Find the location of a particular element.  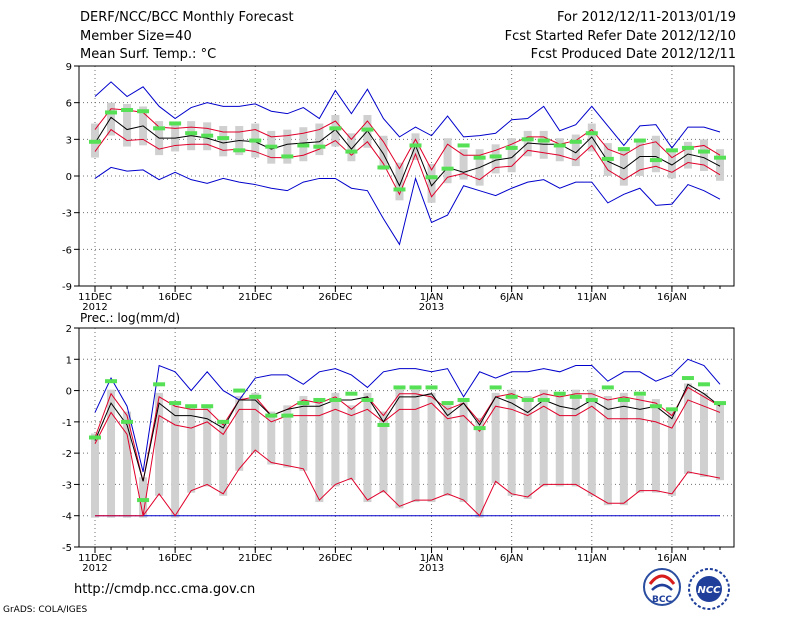

x-tick-label: 11DEC is located at coordinates (95, 558).